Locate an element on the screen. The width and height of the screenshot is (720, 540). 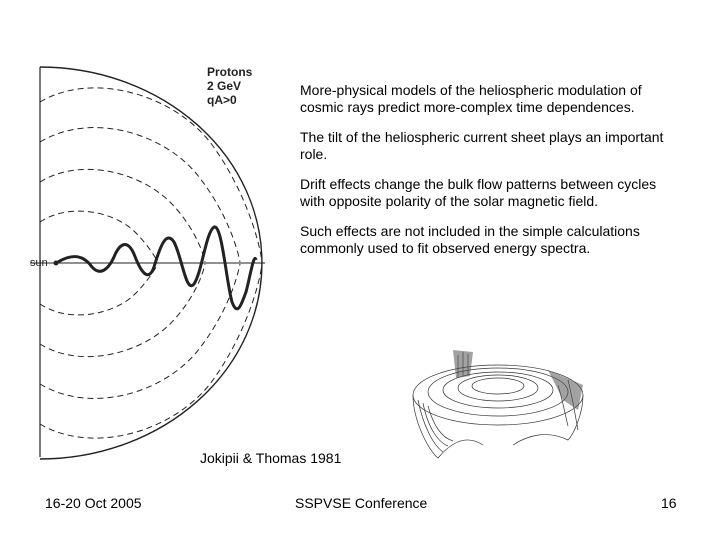
footer-page-number: 16 is located at coordinates (669, 503).